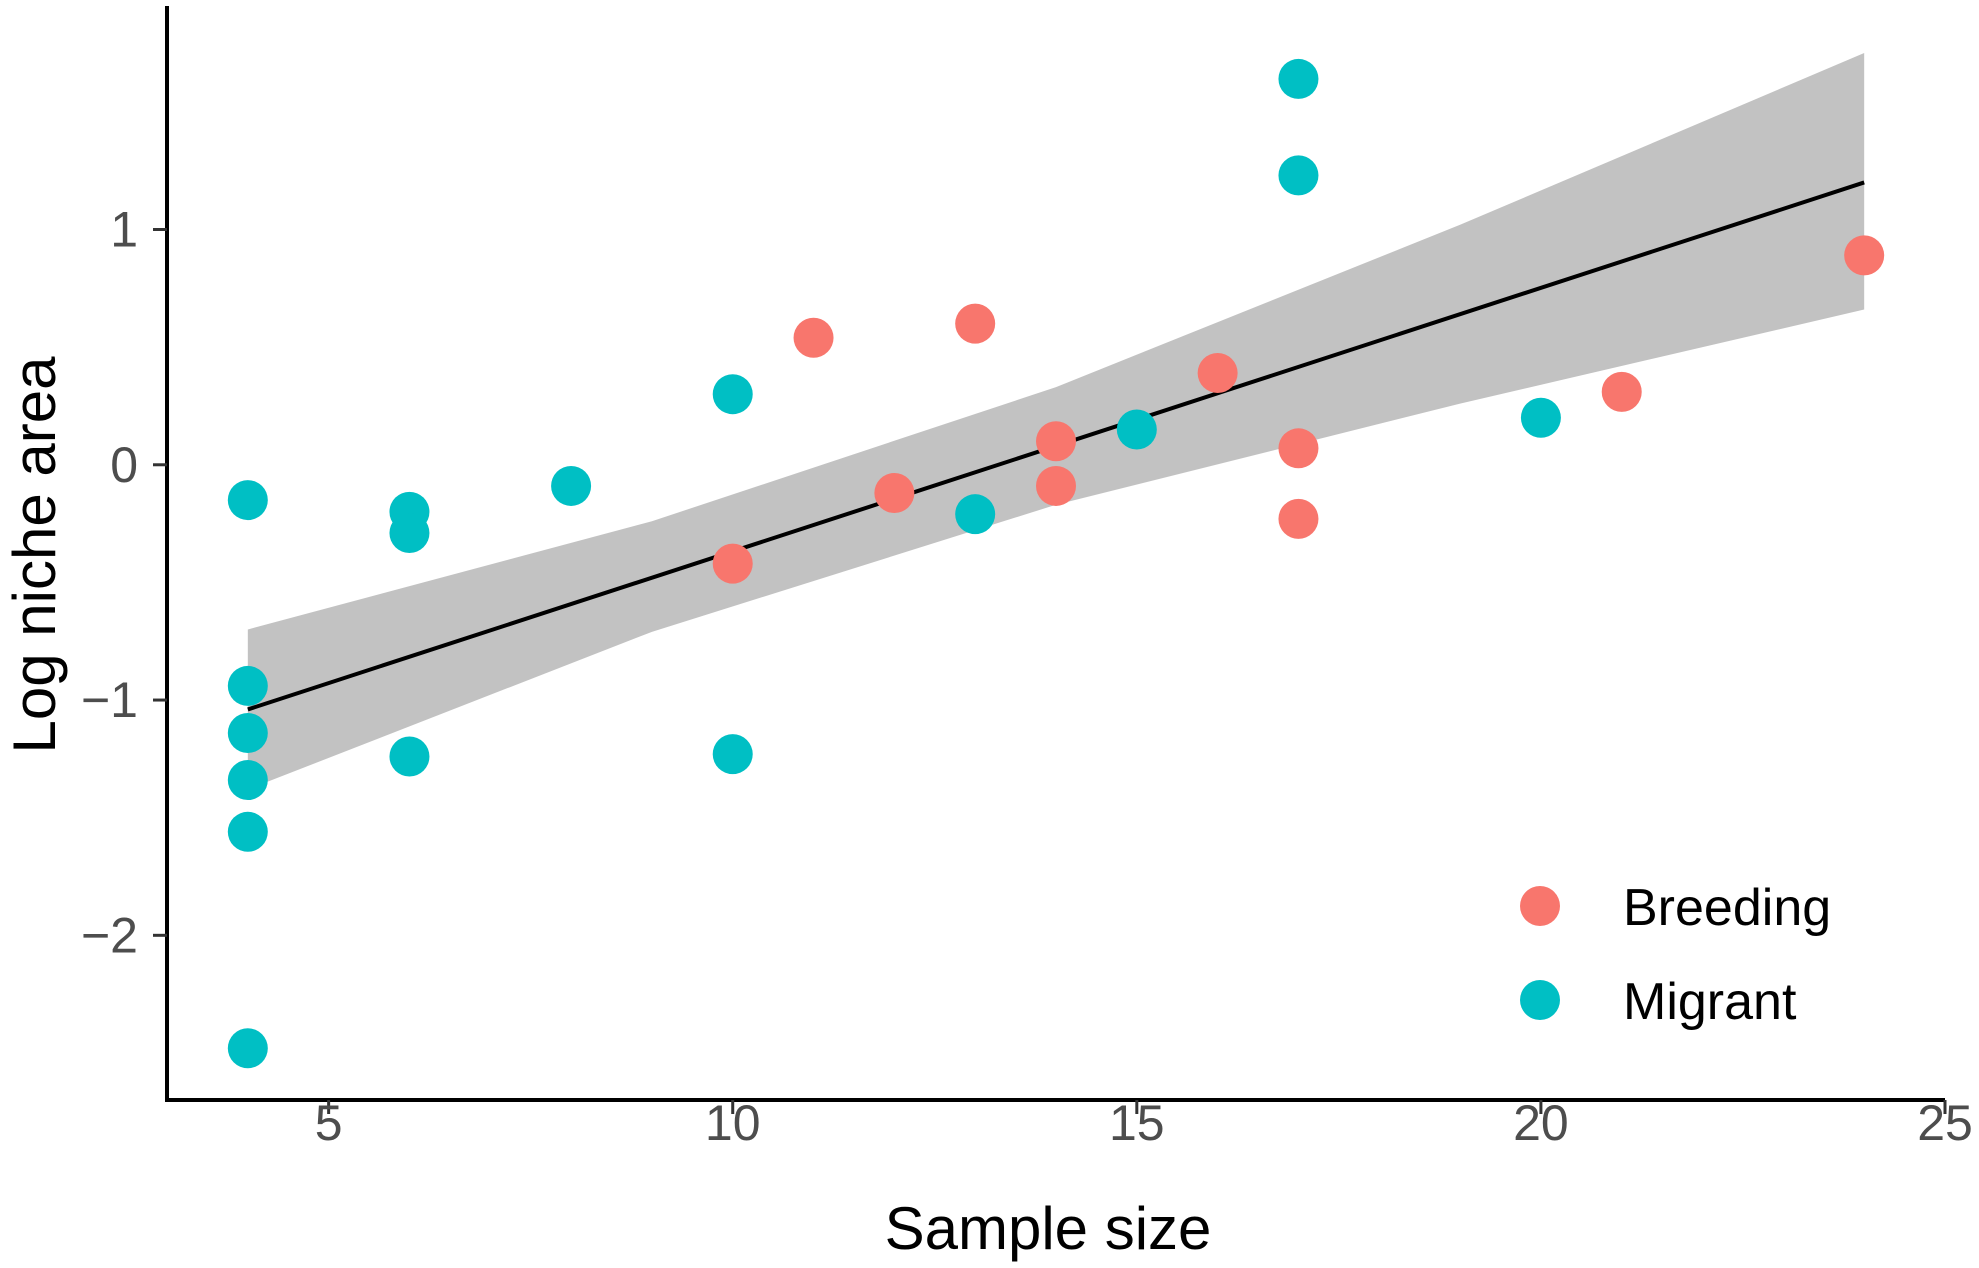 The height and width of the screenshot is (1268, 1979). I want to click on y-tick-label: 0, so click(124, 465).